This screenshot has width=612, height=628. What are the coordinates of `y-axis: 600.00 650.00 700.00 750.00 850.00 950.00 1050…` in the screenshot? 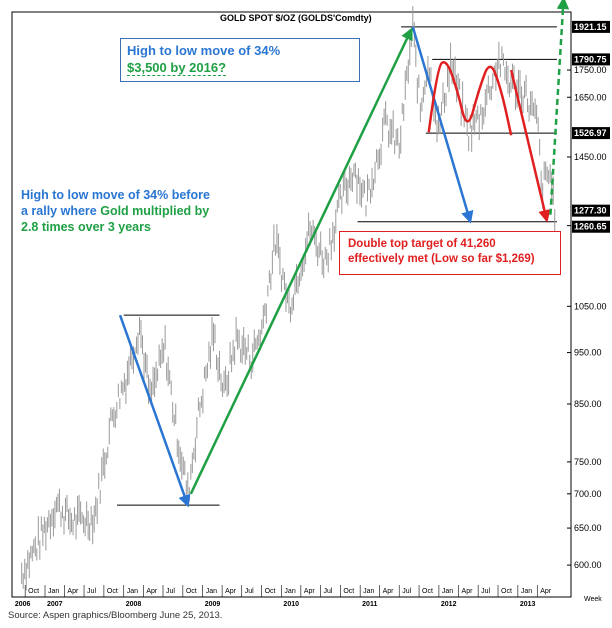 It's located at (588, 295).